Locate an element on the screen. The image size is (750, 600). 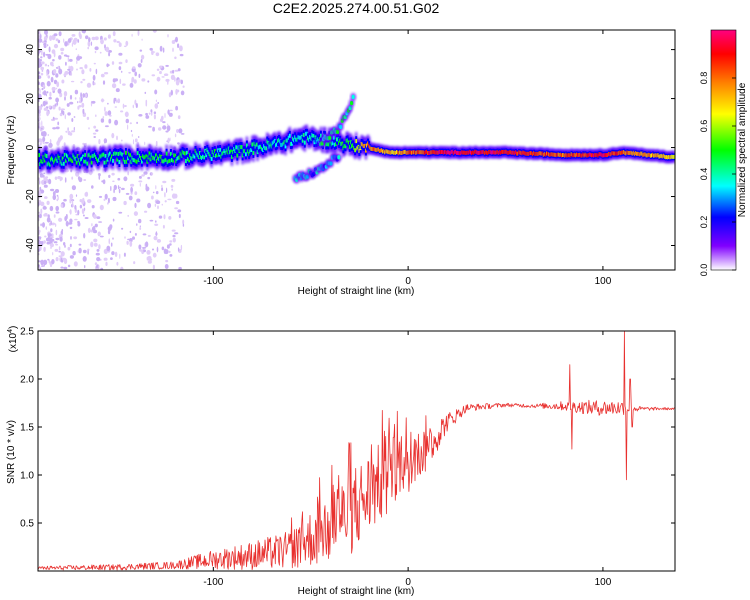
colorbar-tick-label: 0.0 is located at coordinates (704, 270).